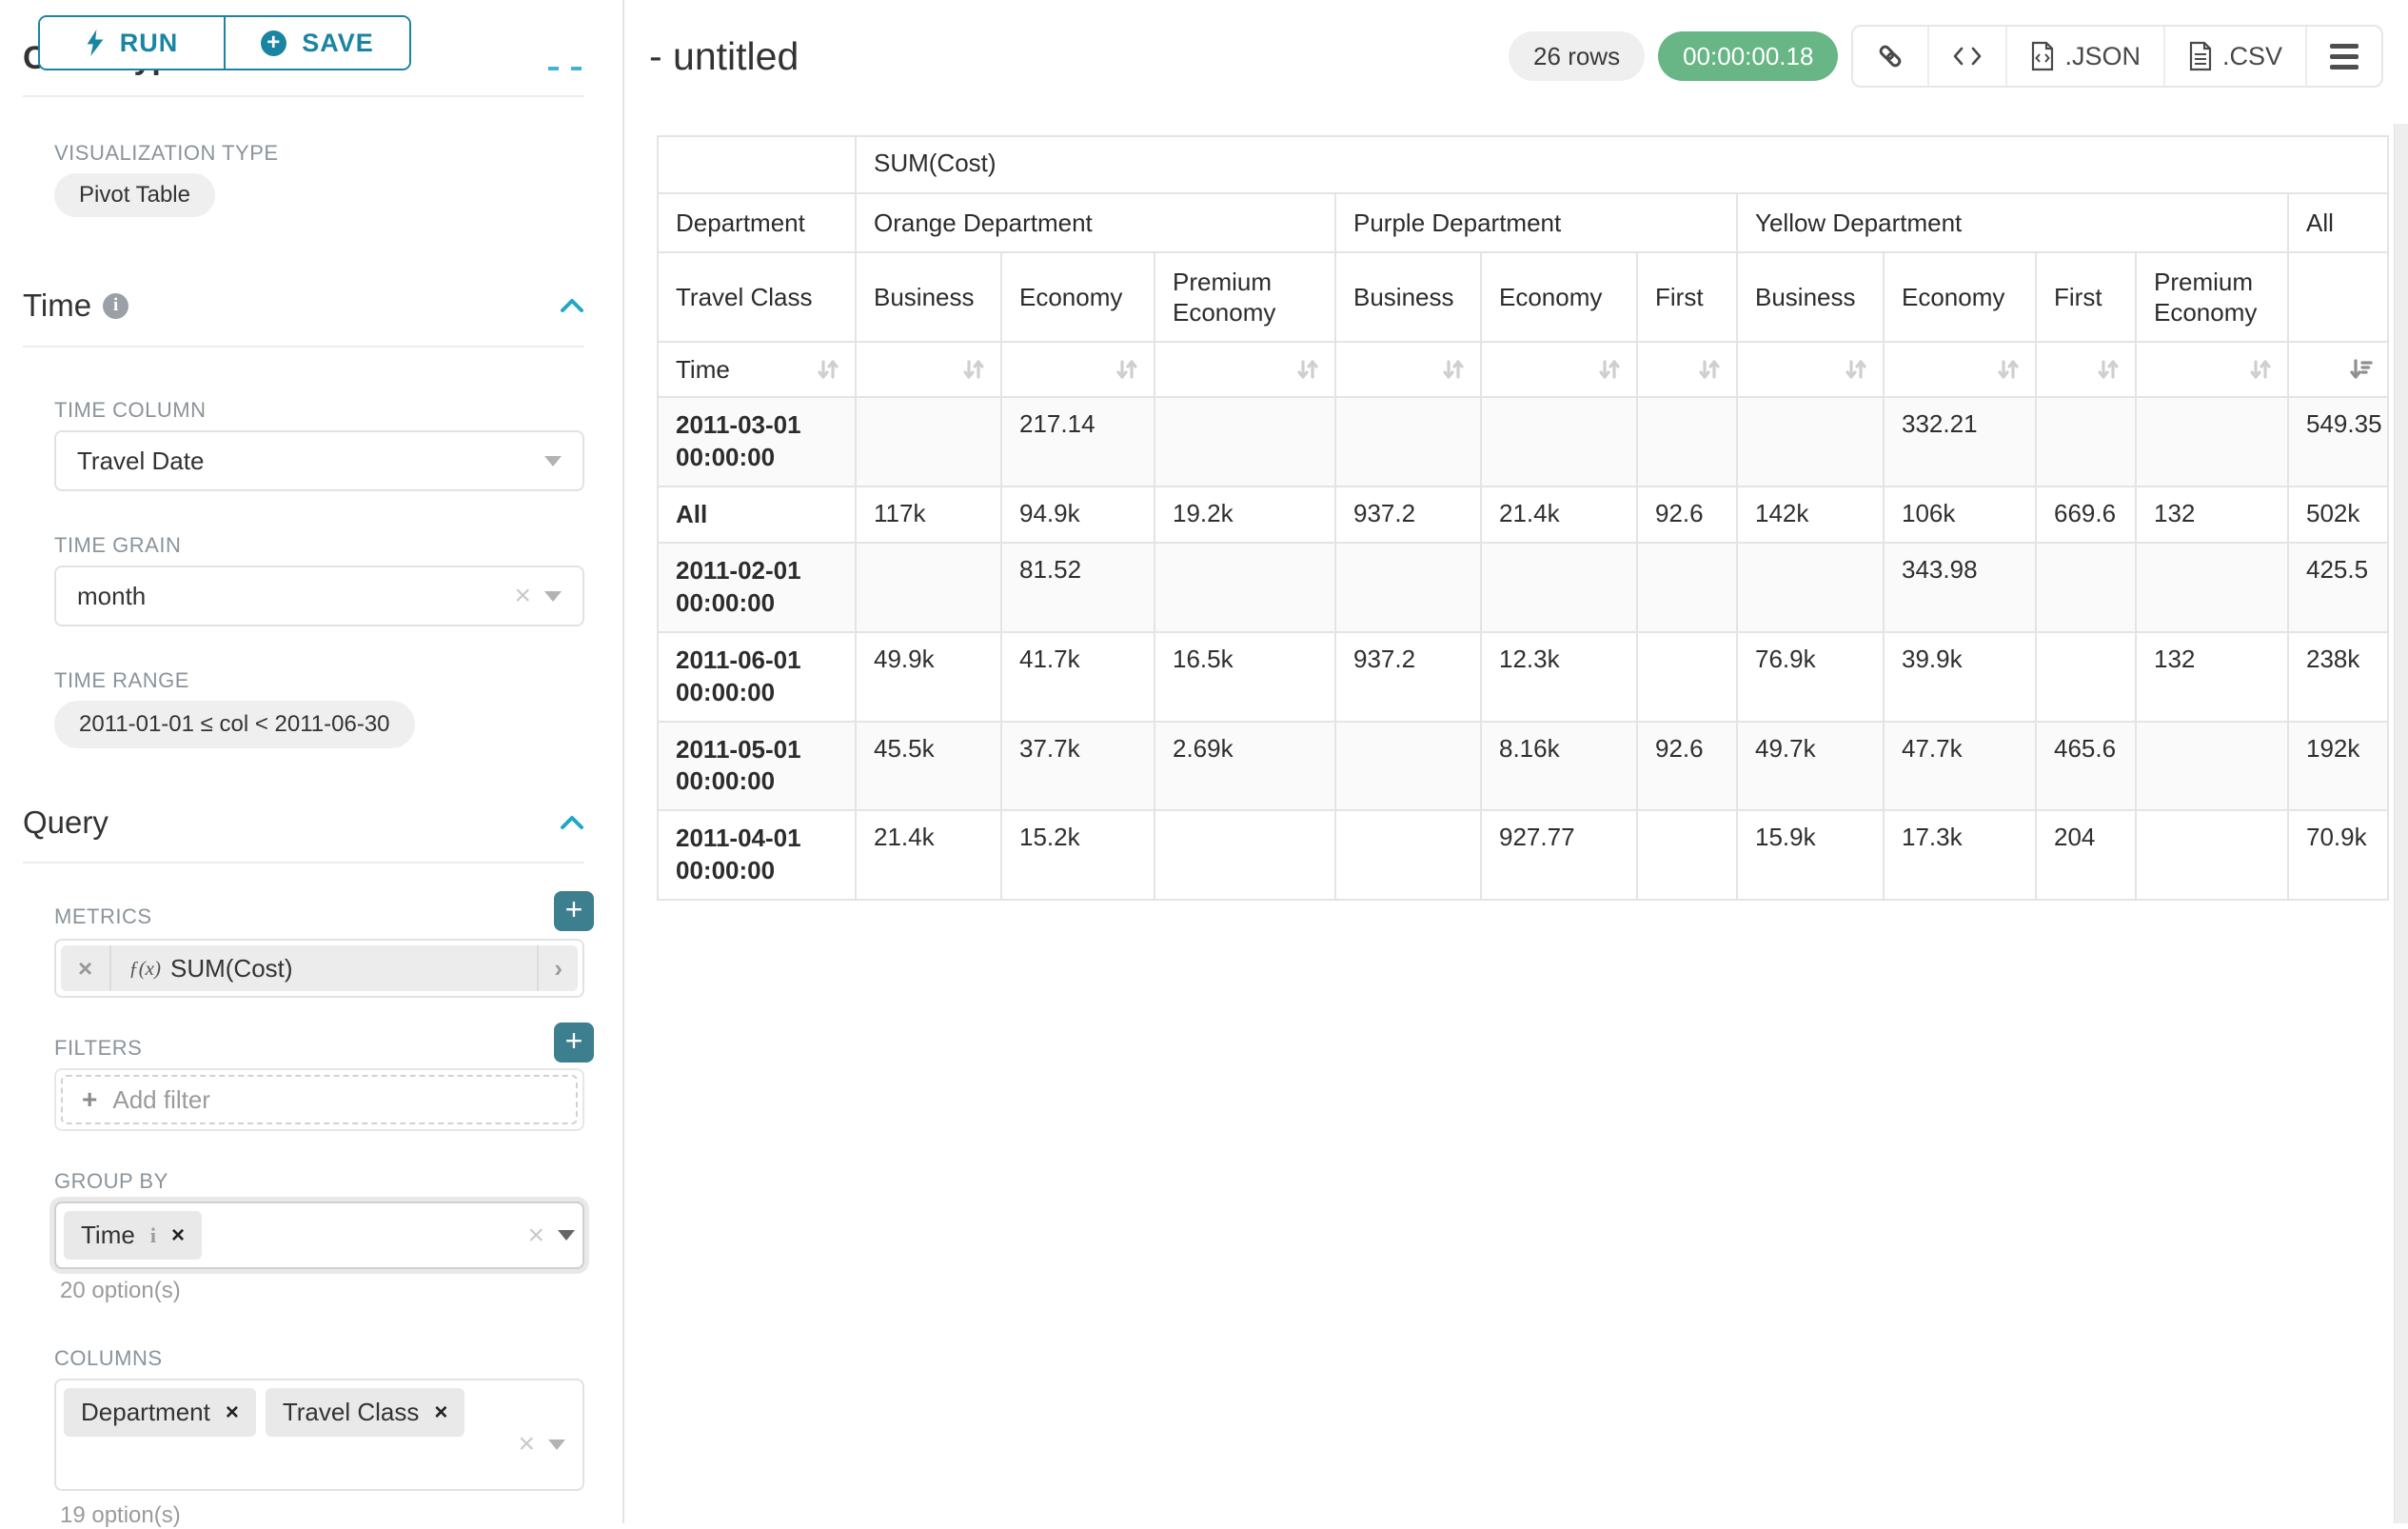 This screenshot has height=1529, width=2408. What do you see at coordinates (757, 676) in the screenshot?
I see `row-header-cell: 2011-06-01 00:00:00` at bounding box center [757, 676].